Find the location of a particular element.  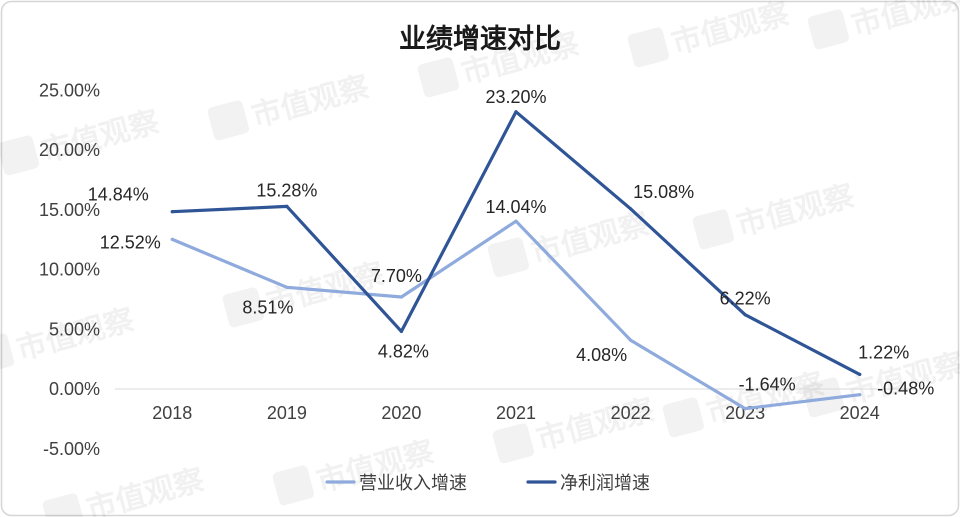

data-label: 8.51% is located at coordinates (267, 307).